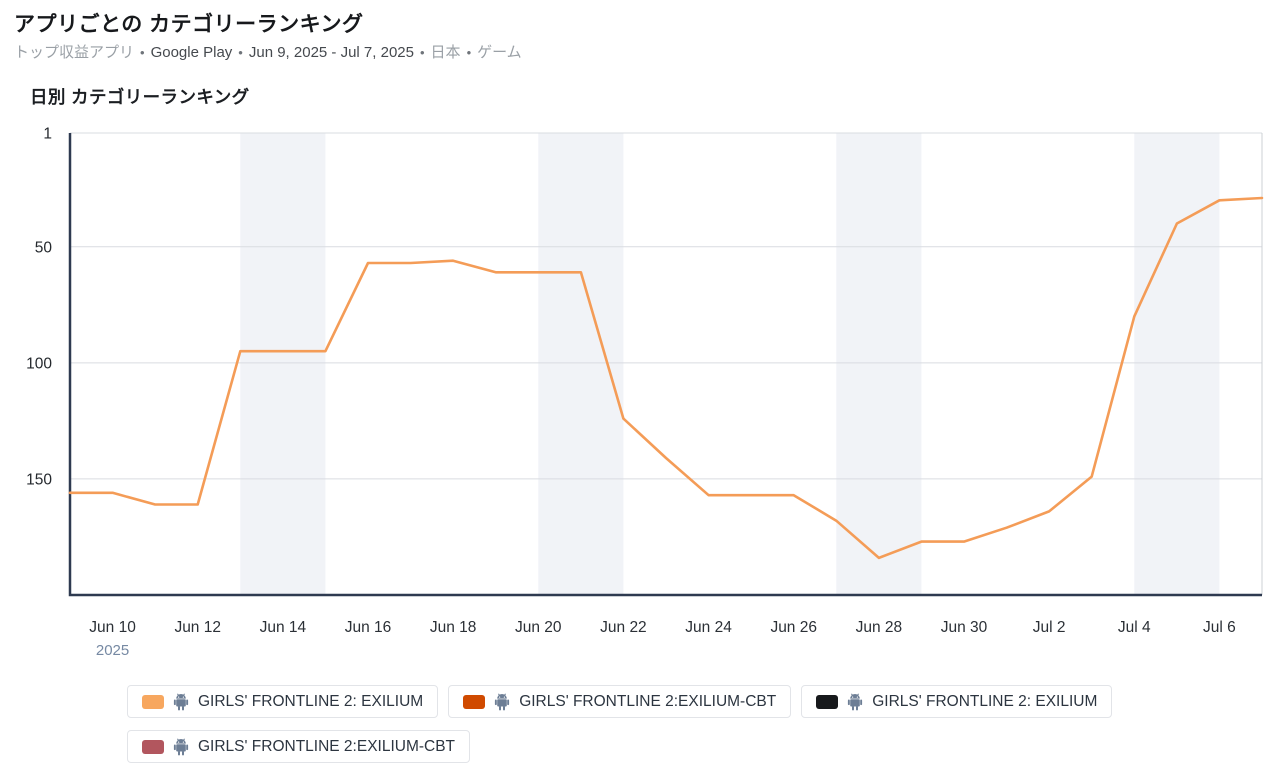 The height and width of the screenshot is (768, 1280). What do you see at coordinates (39, 363) in the screenshot?
I see `y-axis-label-100: 100` at bounding box center [39, 363].